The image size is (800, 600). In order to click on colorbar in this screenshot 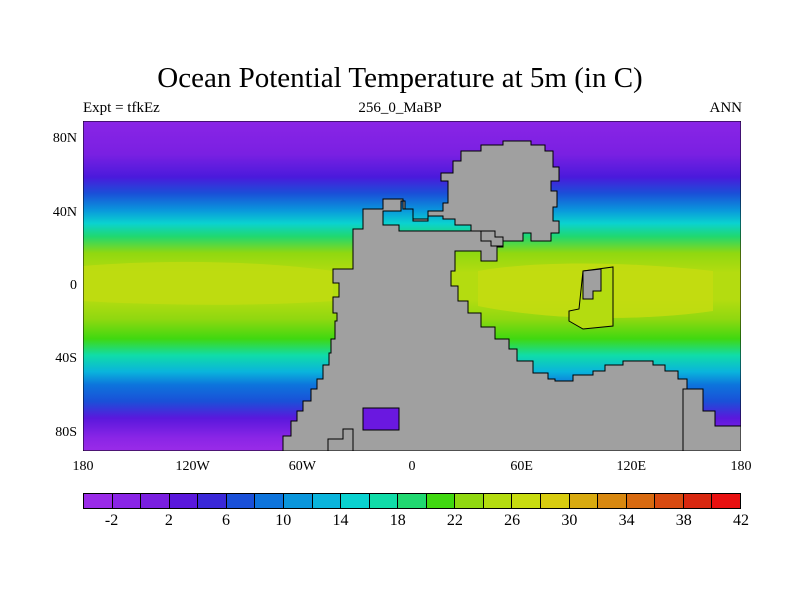, I will do `click(412, 501)`.